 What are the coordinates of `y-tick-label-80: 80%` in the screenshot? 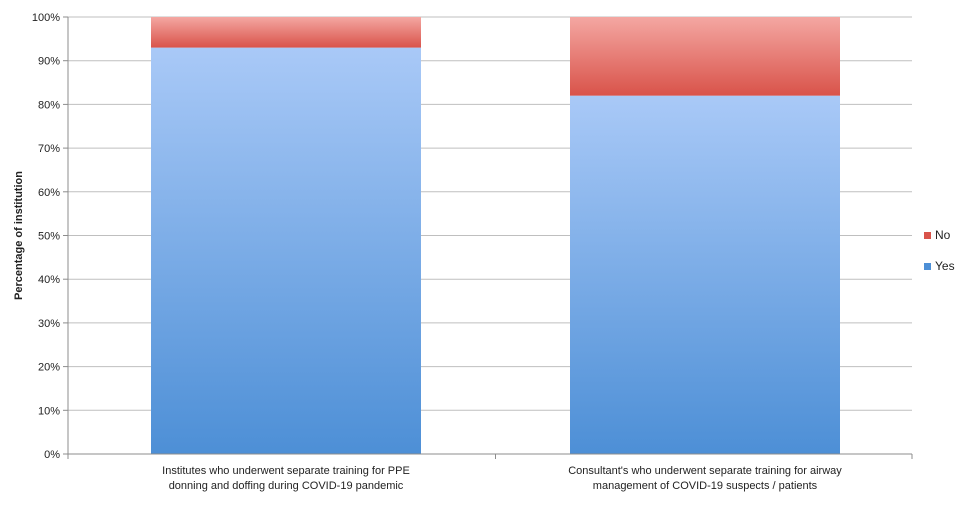 It's located at (49, 105).